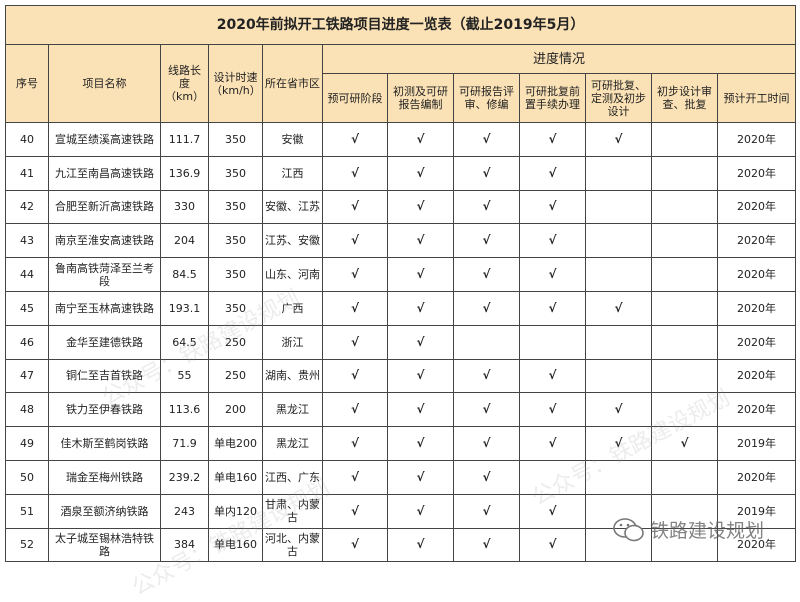 The height and width of the screenshot is (602, 800). I want to click on cell-length: 204, so click(184, 241).